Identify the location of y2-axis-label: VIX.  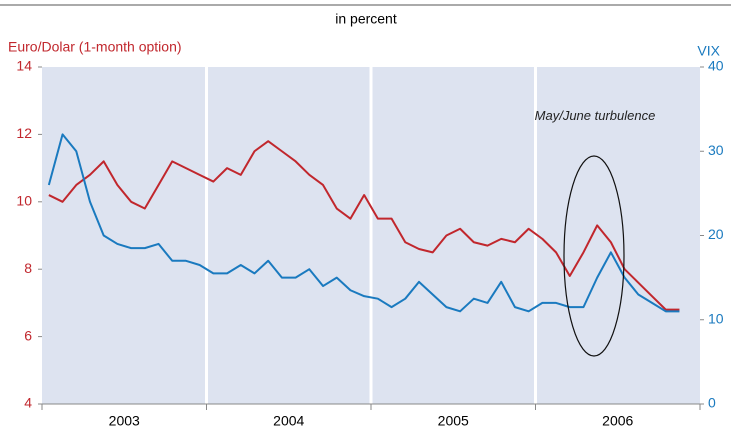
(708, 51).